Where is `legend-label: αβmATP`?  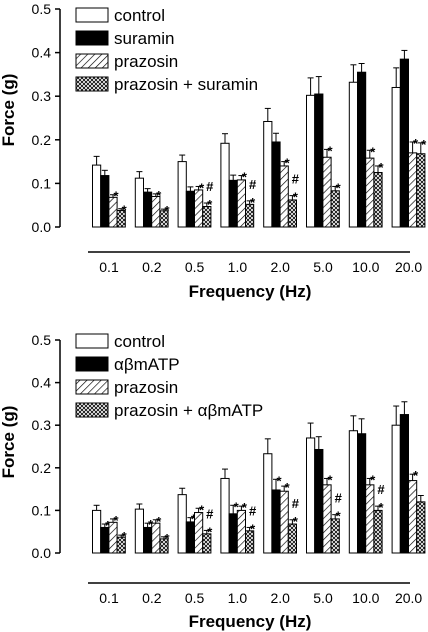
legend-label: αβmATP is located at coordinates (147, 364).